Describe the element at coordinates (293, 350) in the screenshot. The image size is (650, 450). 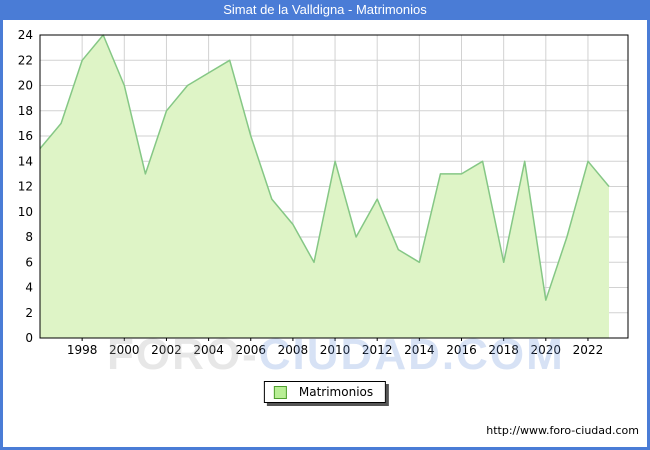
I see `x-tick-label: 2008` at that location.